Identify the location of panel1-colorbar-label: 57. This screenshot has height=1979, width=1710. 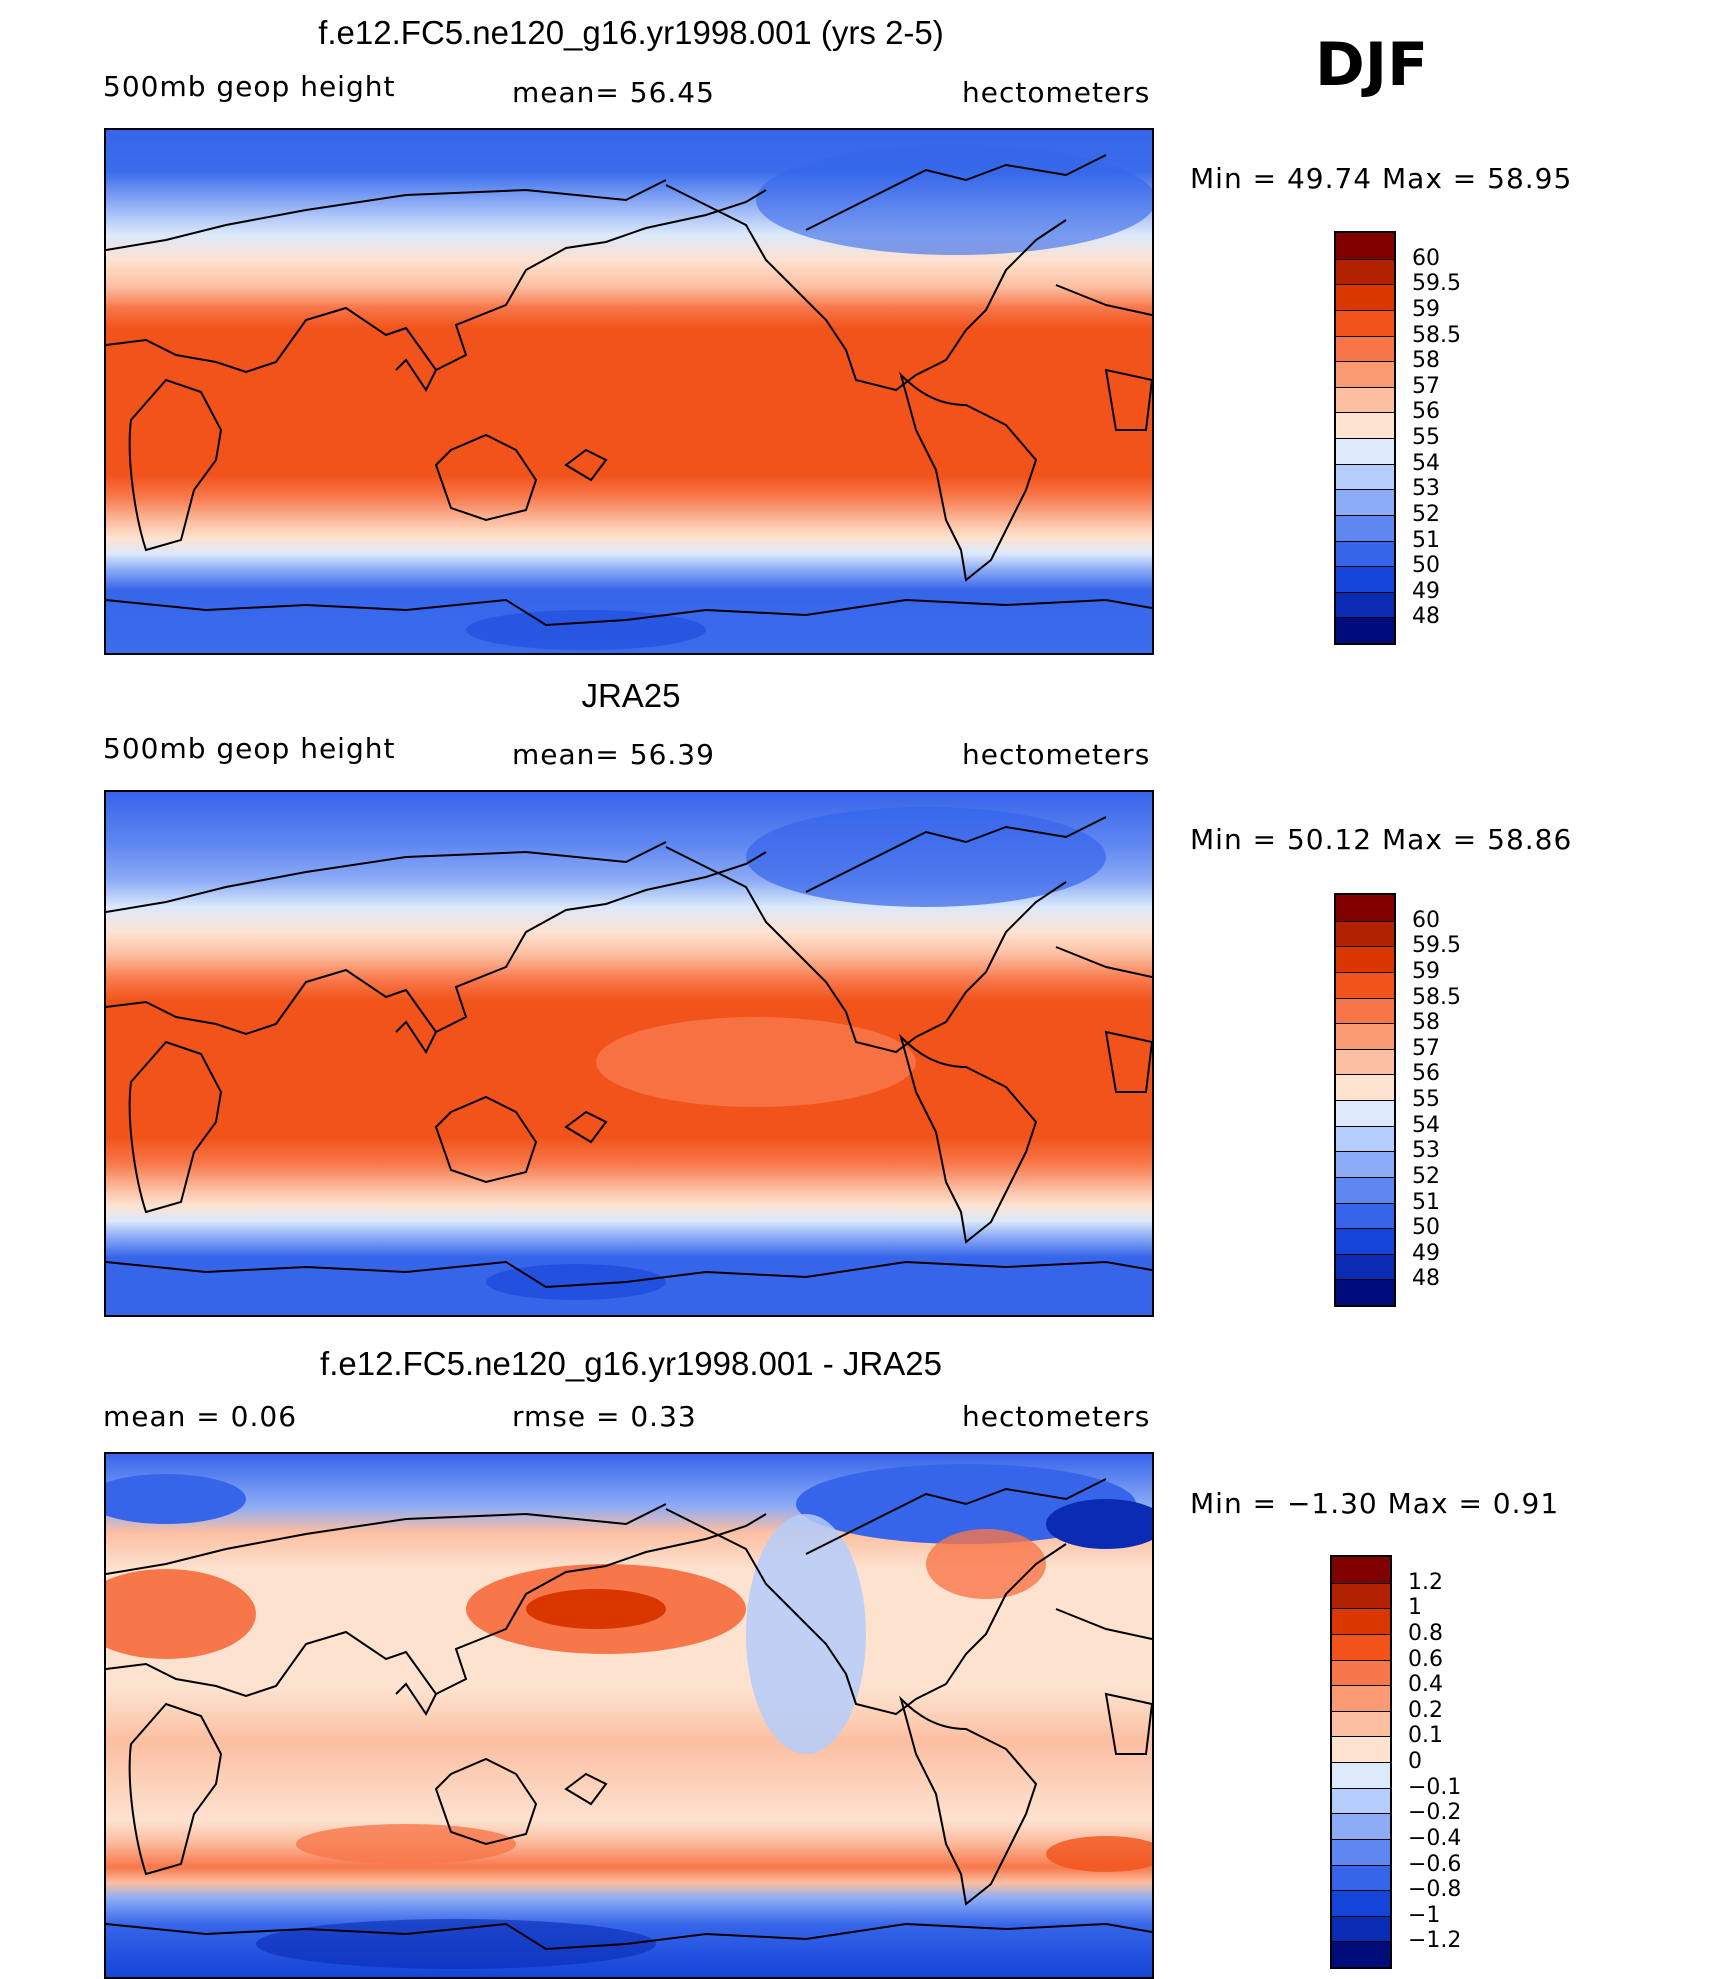
(1426, 386).